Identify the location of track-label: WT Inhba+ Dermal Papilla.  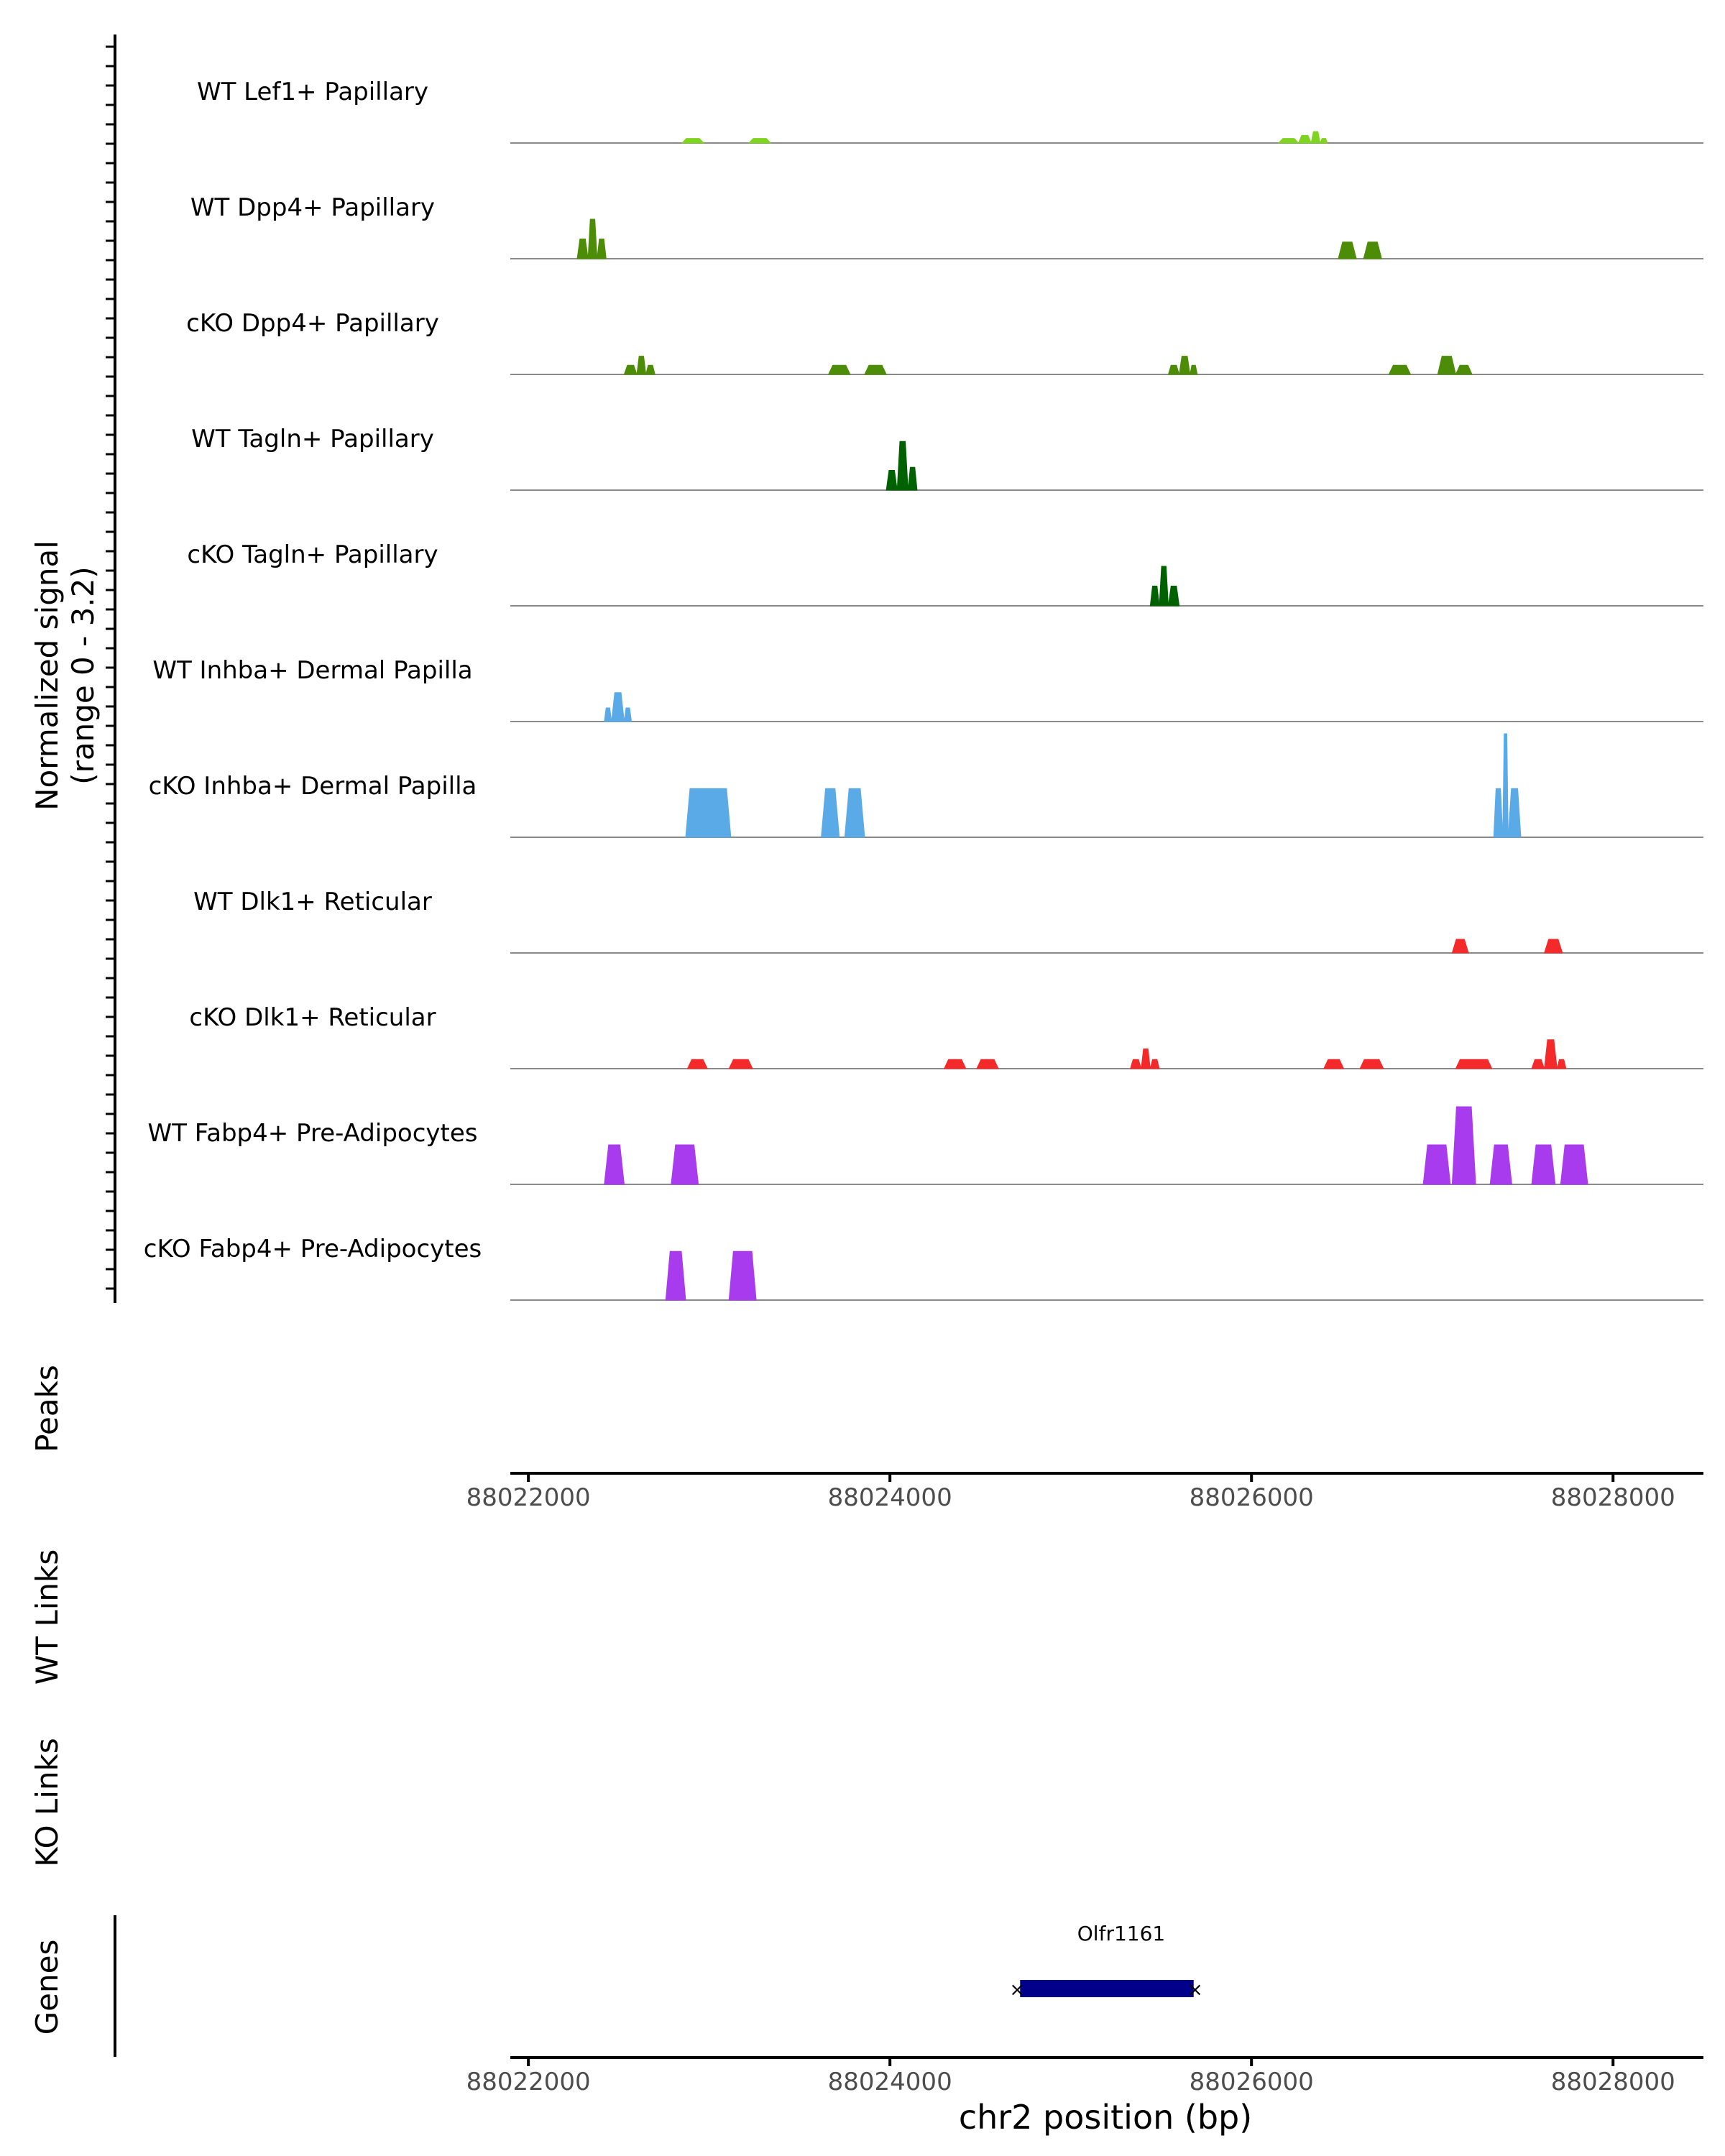
(312, 670).